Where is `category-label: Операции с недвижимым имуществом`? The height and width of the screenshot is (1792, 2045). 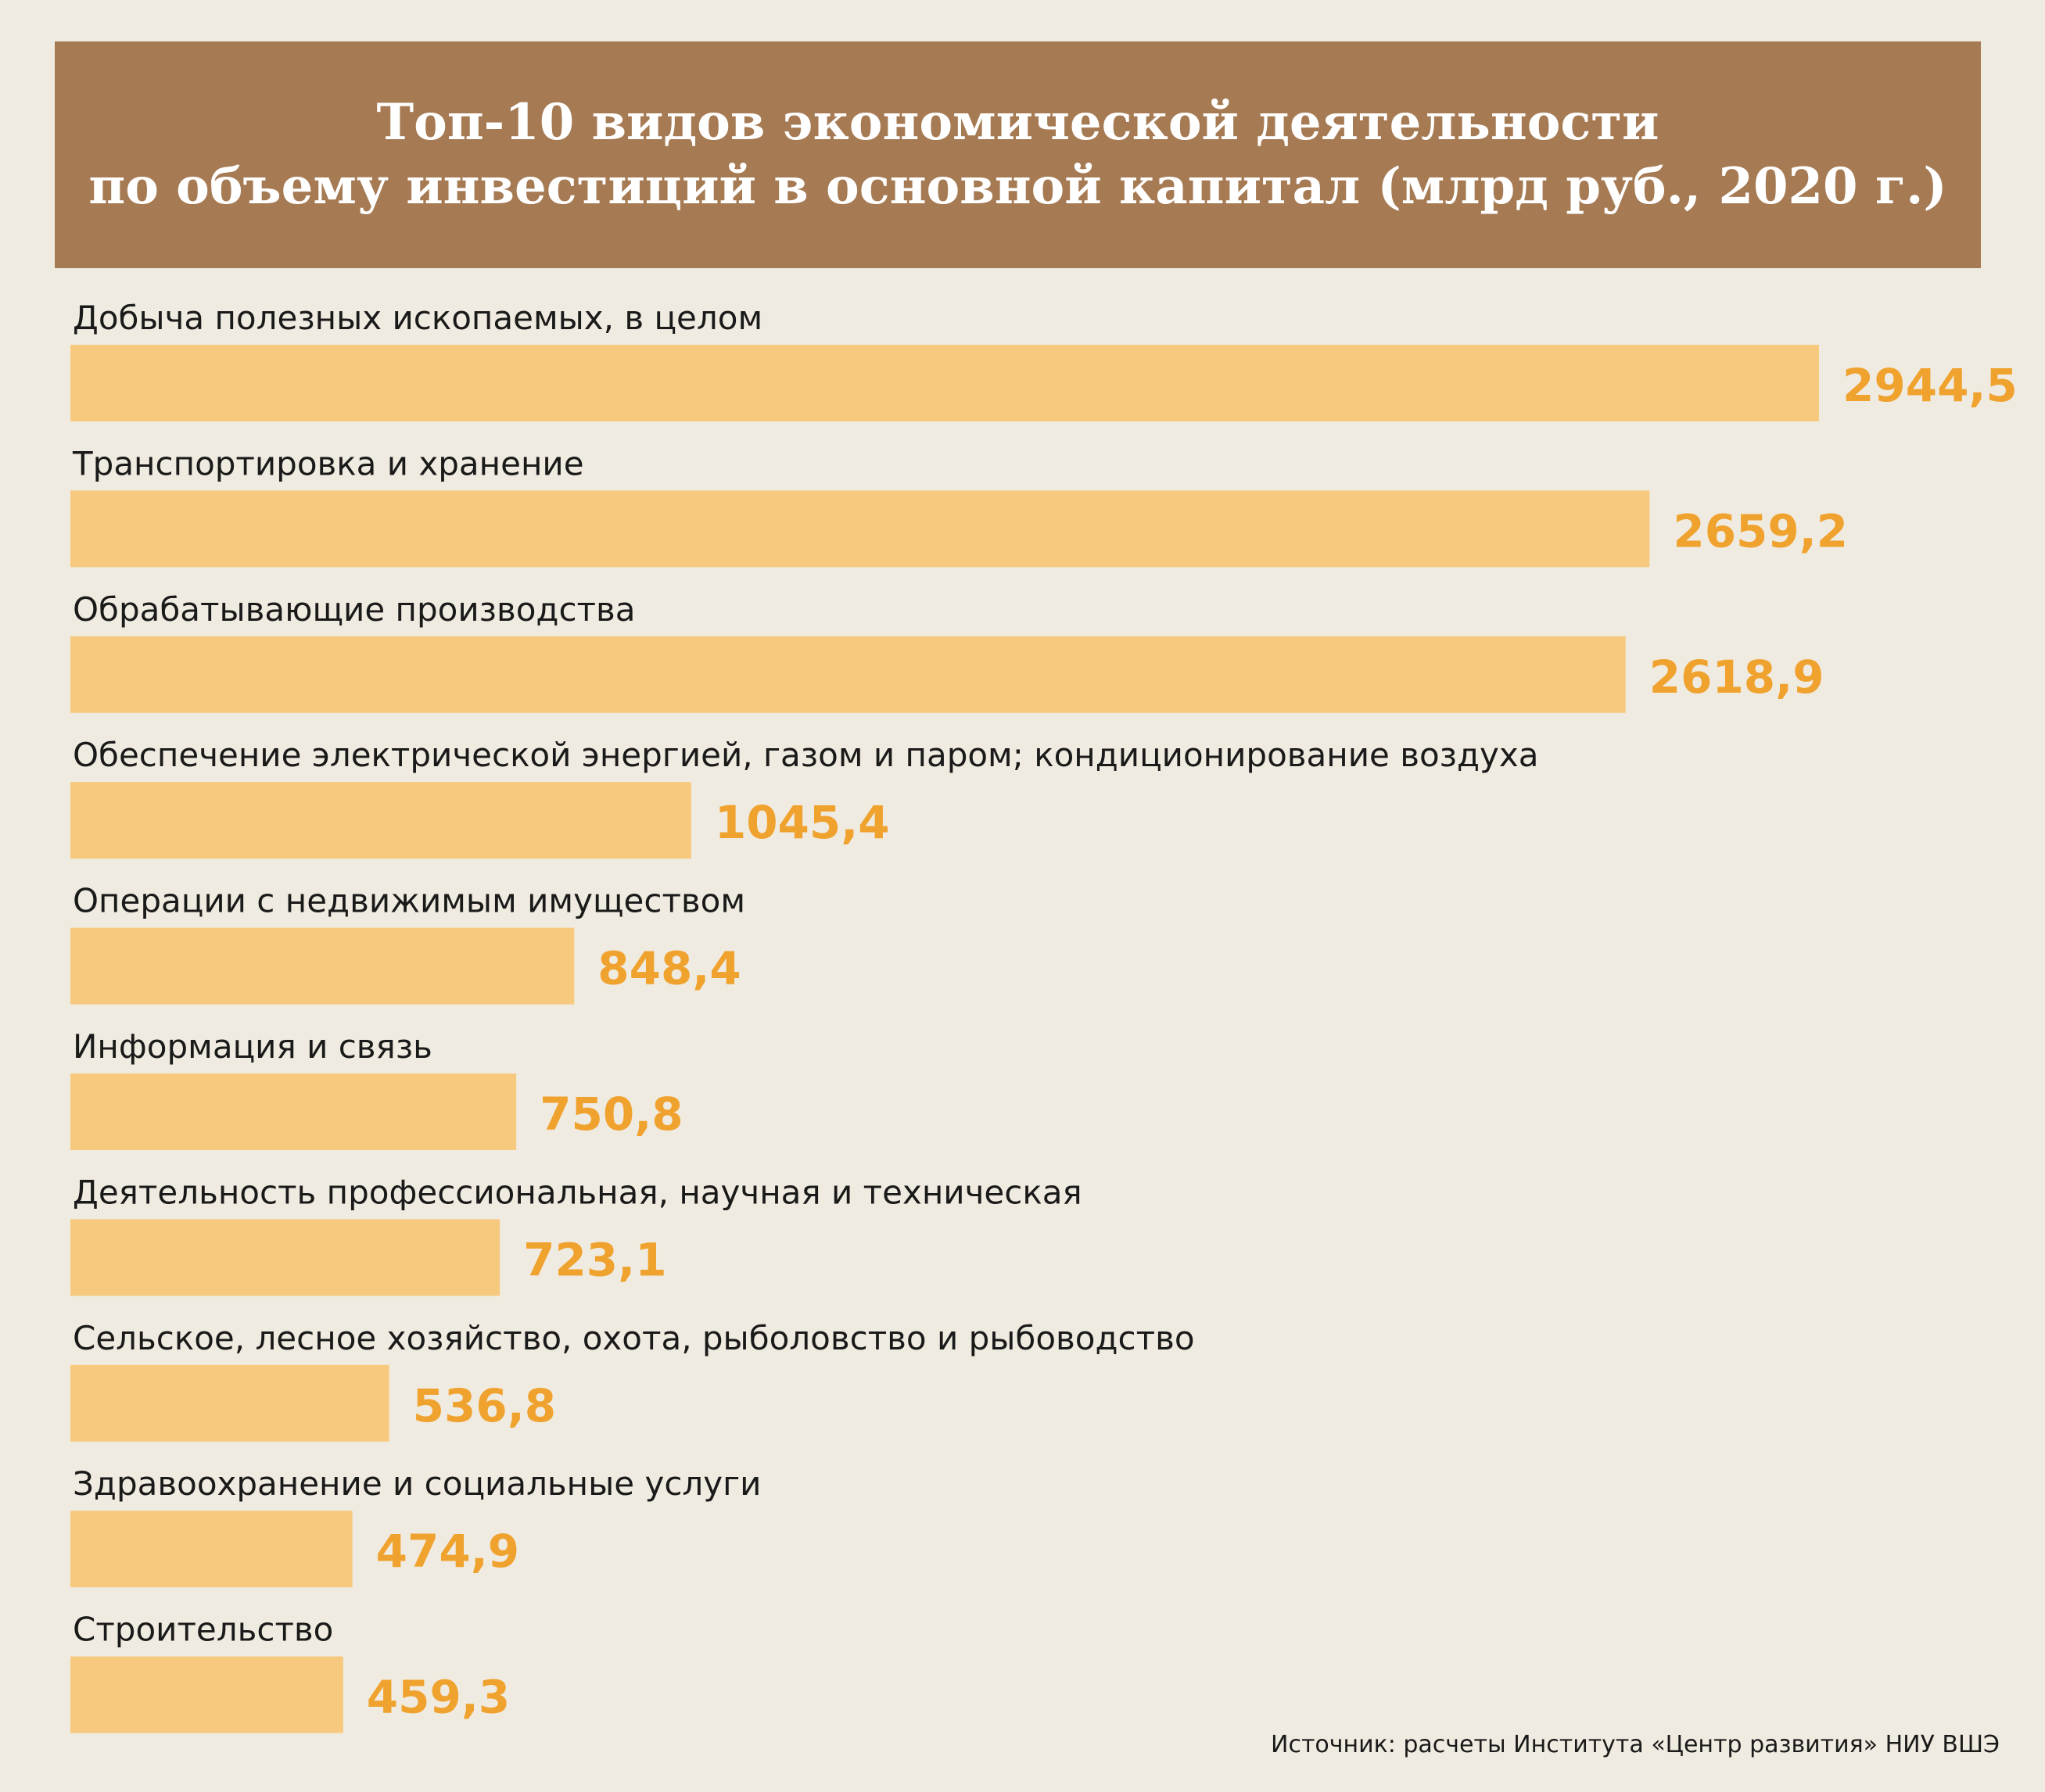
category-label: Операции с недвижимым имуществом is located at coordinates (409, 901).